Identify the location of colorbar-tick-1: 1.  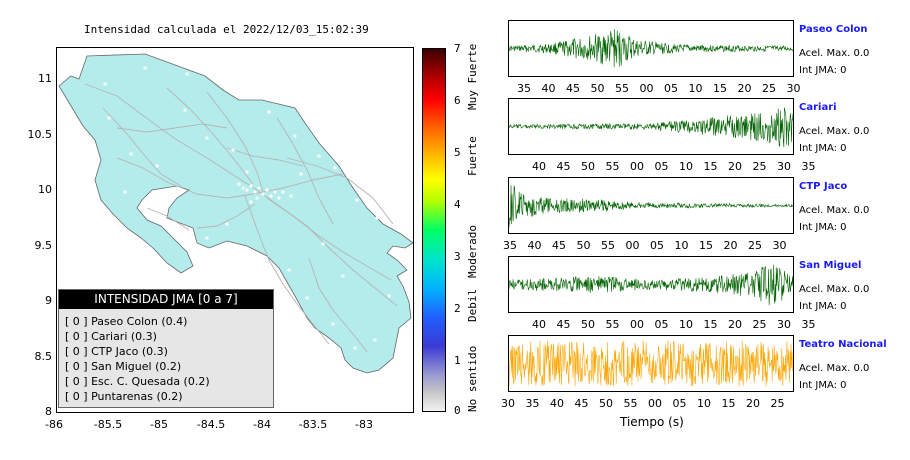
(457, 360).